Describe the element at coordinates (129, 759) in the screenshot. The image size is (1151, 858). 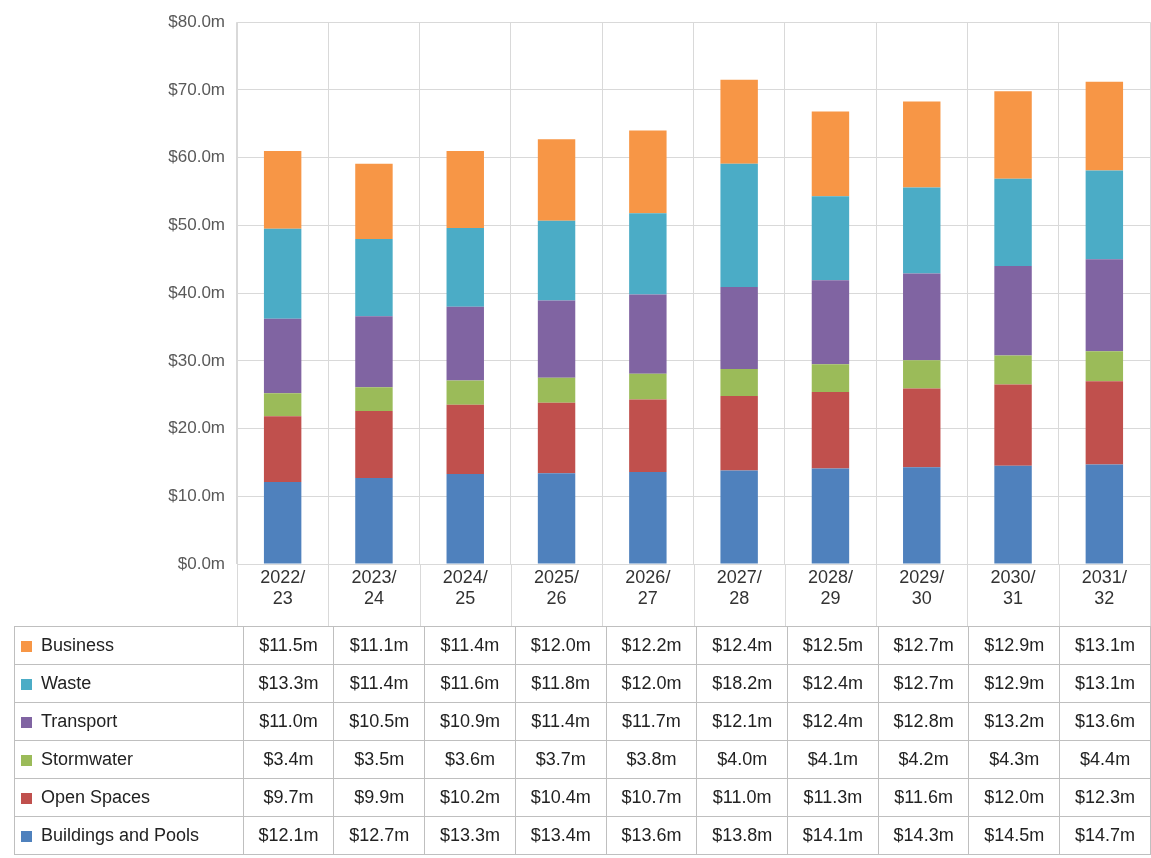
I see `legend-label: Stormwater` at that location.